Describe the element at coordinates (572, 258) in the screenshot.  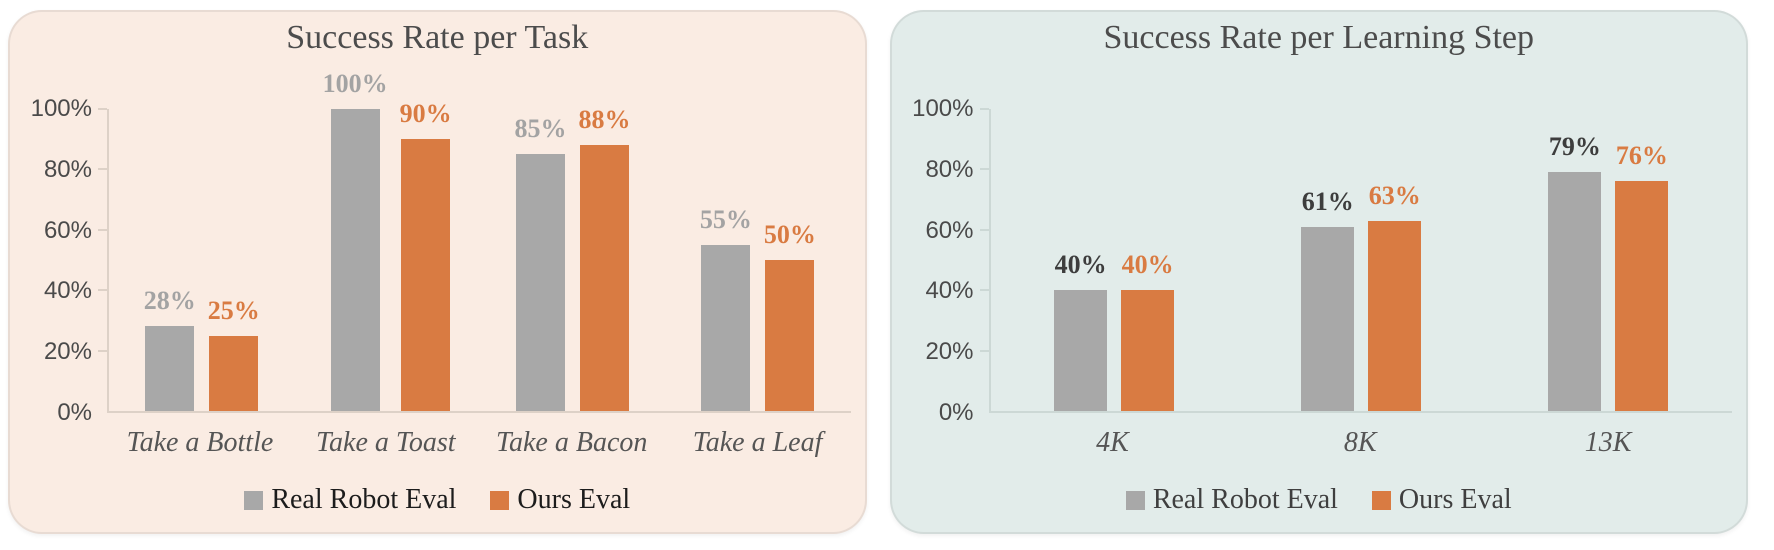
I see `bar-group: 85% 88%` at that location.